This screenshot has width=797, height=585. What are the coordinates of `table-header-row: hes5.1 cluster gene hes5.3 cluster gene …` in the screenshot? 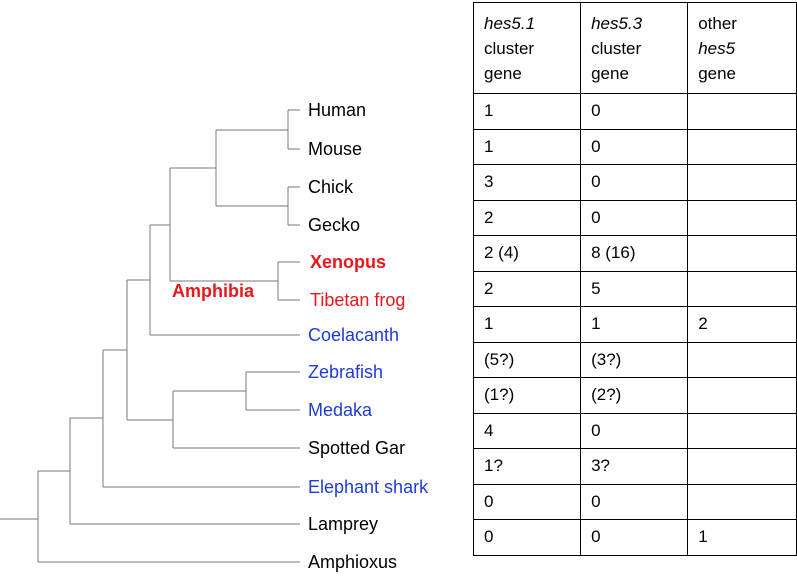 It's located at (634, 48).